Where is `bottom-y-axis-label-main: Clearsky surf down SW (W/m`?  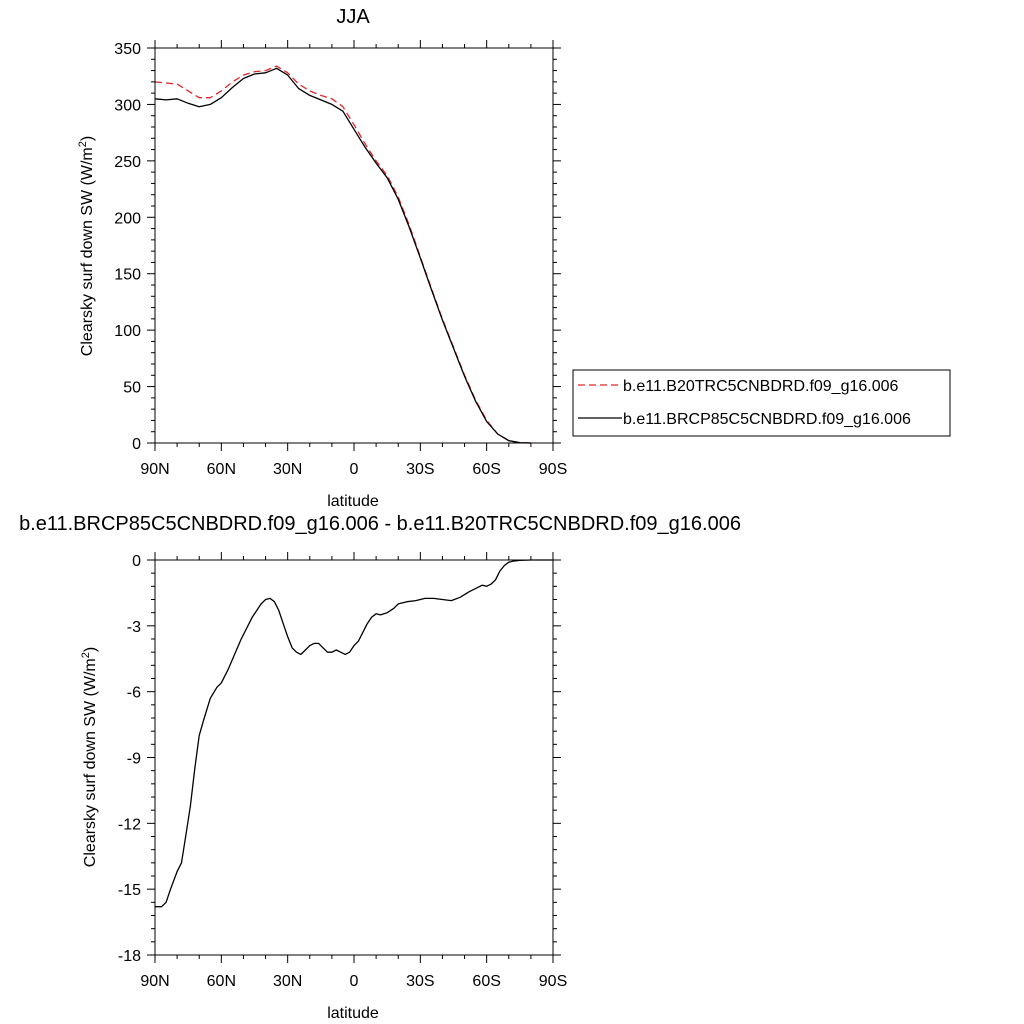
bottom-y-axis-label-main: Clearsky surf down SW (W/m is located at coordinates (90, 762).